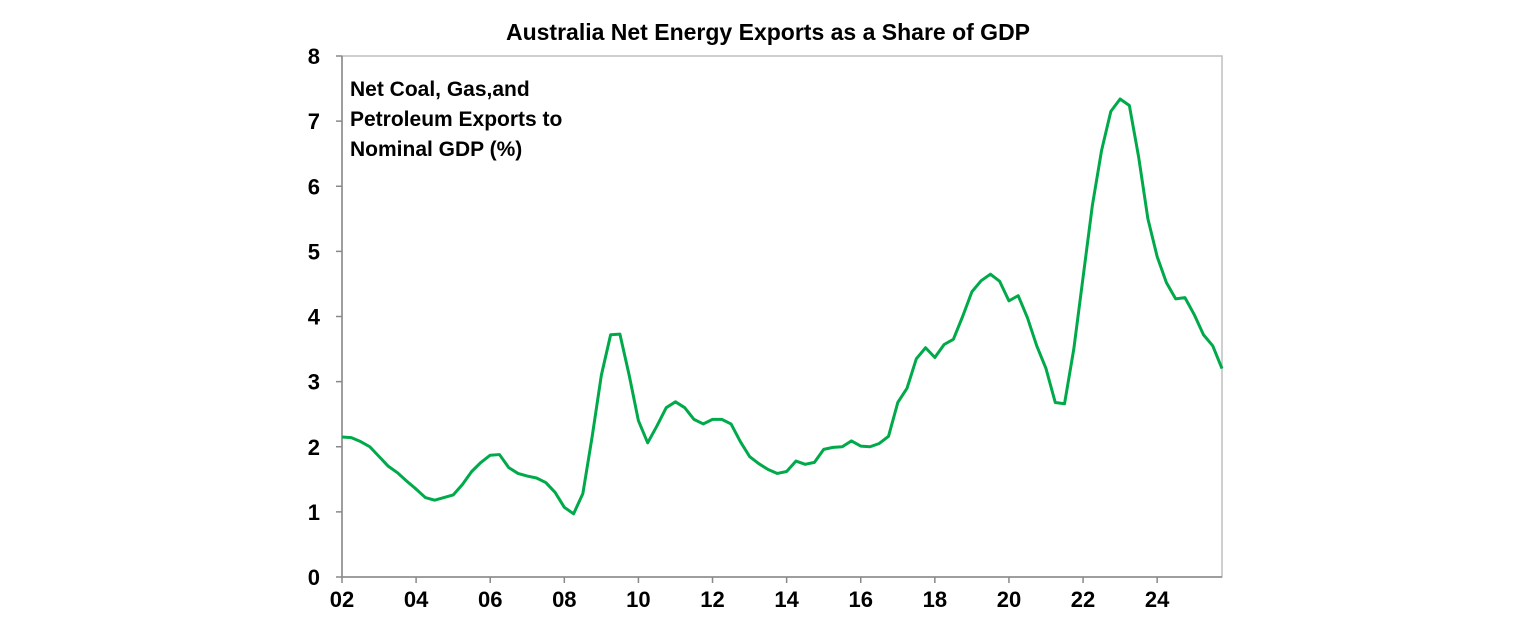  I want to click on y-tick-label: 6, so click(314, 186).